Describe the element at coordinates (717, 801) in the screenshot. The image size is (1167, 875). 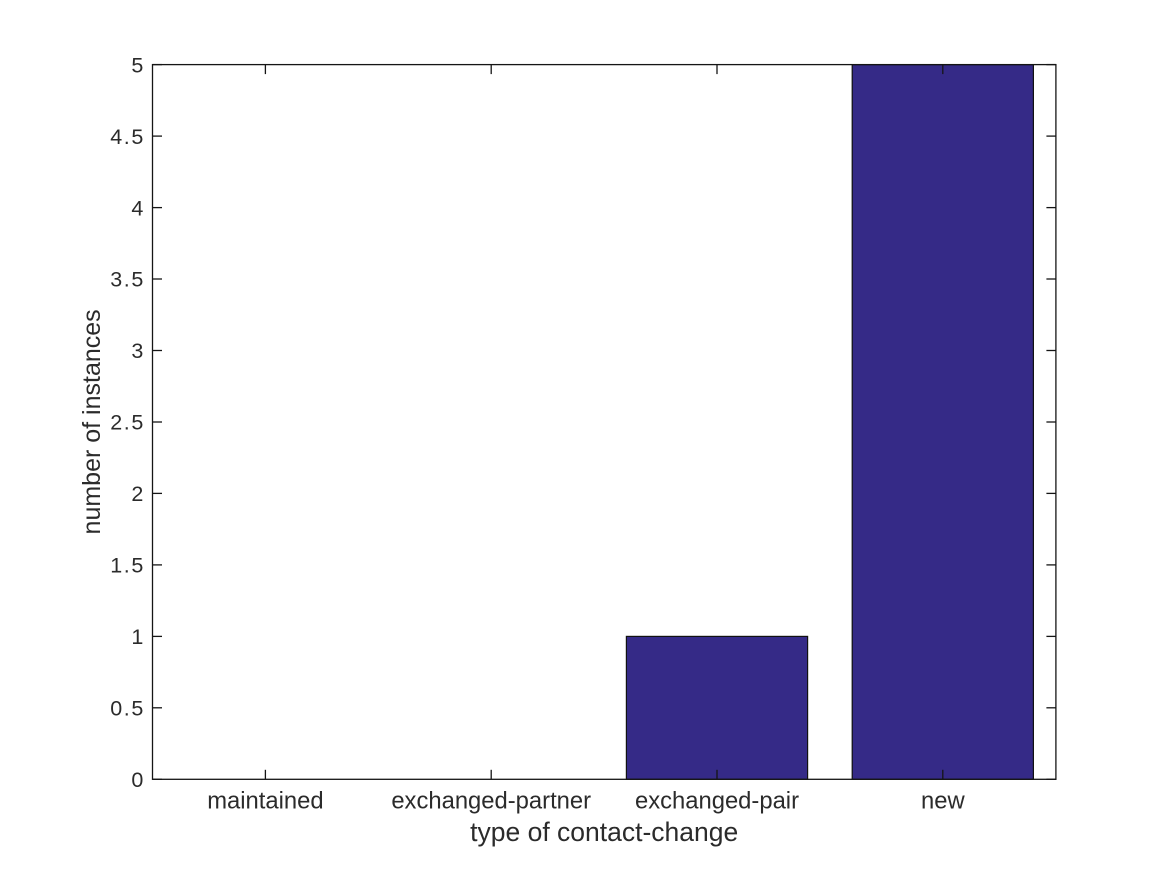
I see `svg-text: exchanged-pair` at that location.